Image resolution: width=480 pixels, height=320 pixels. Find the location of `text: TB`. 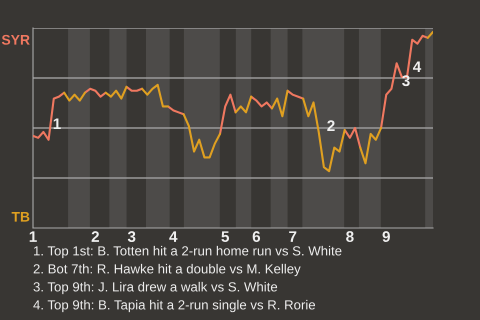

text: TB is located at coordinates (21, 217).